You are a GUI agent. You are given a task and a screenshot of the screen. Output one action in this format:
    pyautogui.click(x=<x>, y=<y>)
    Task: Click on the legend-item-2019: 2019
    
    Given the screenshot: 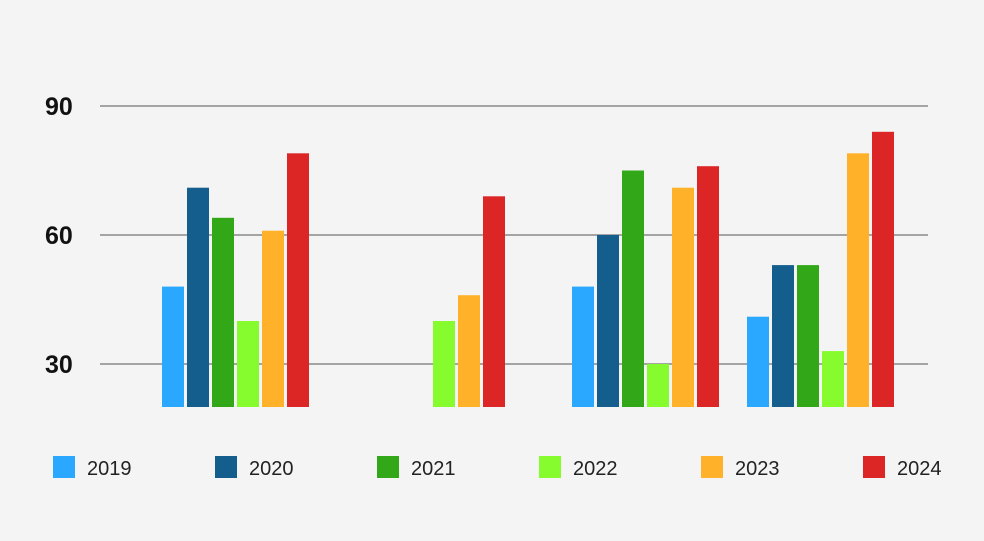 What is the action you would take?
    pyautogui.click(x=92, y=468)
    